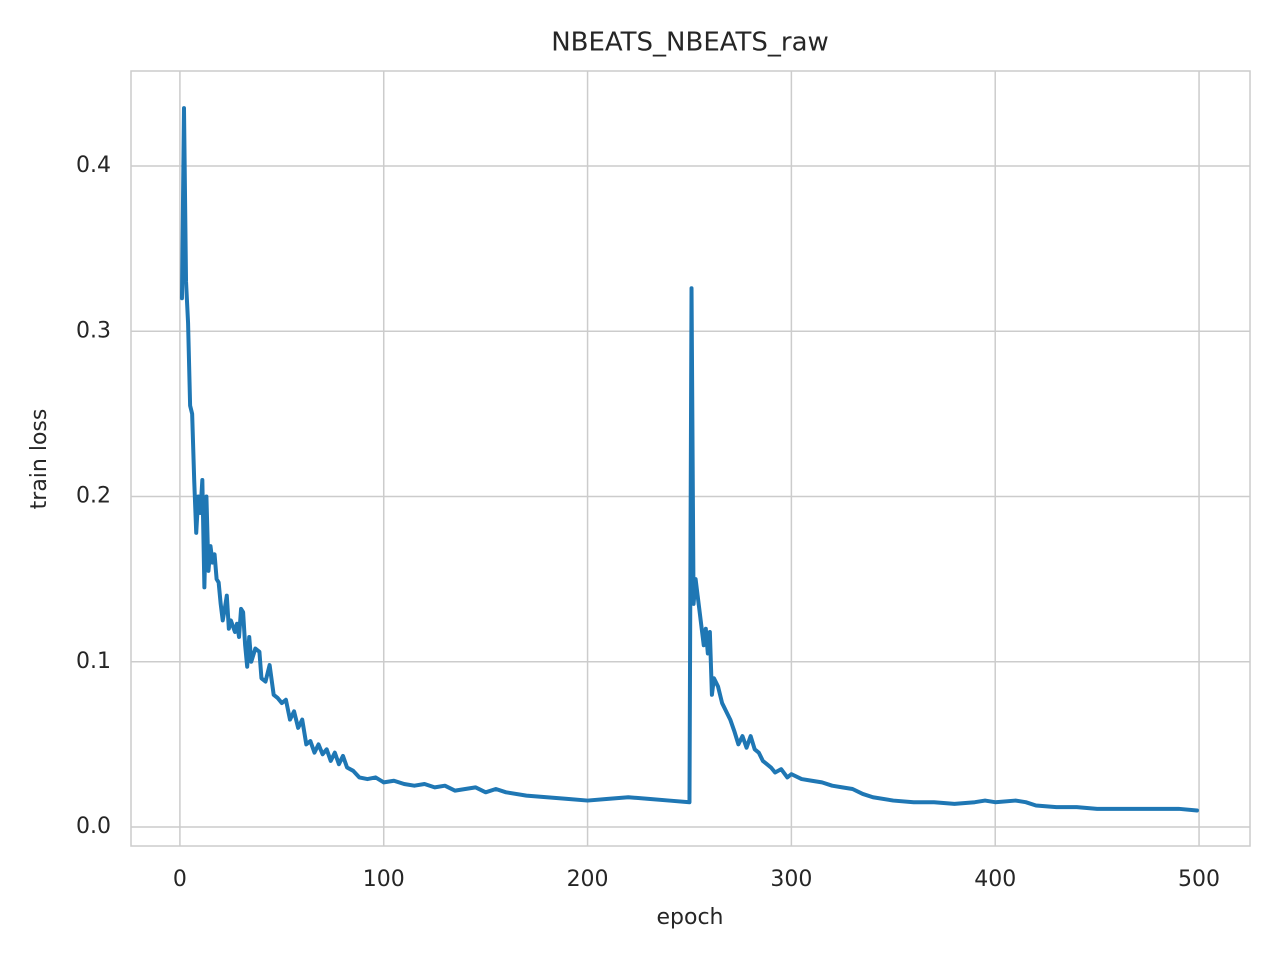 The image size is (1280, 960). Describe the element at coordinates (690, 917) in the screenshot. I see `x-axis-label: epoch` at that location.